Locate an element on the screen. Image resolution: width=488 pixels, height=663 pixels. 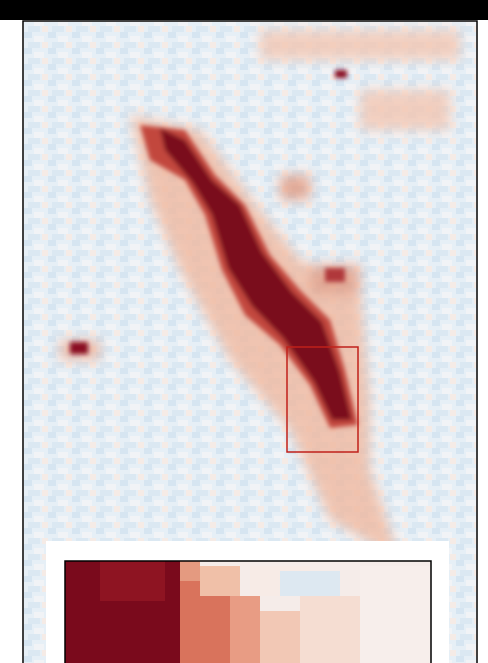
inset-heatmap is located at coordinates (248, 612).